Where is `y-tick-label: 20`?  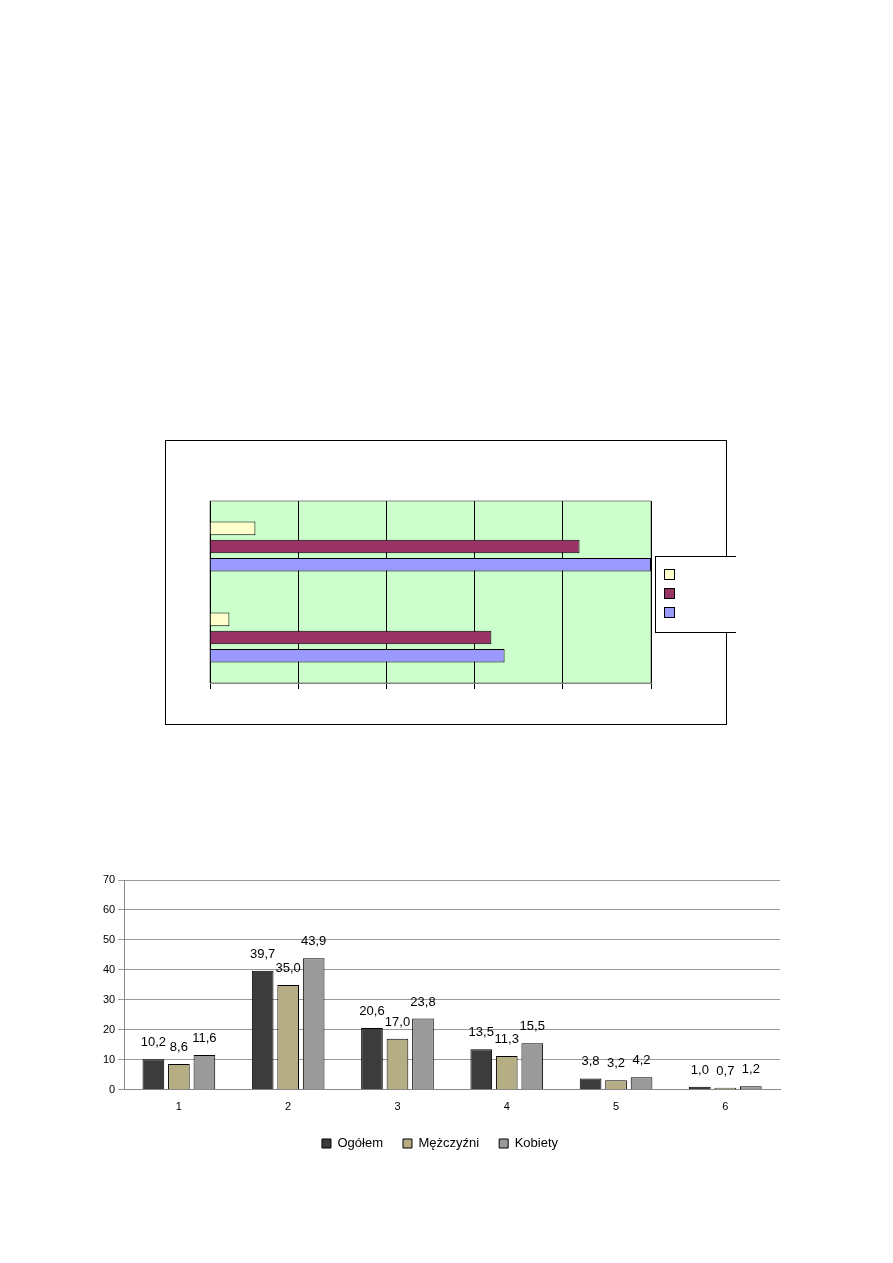
y-tick-label: 20 is located at coordinates (109, 1028).